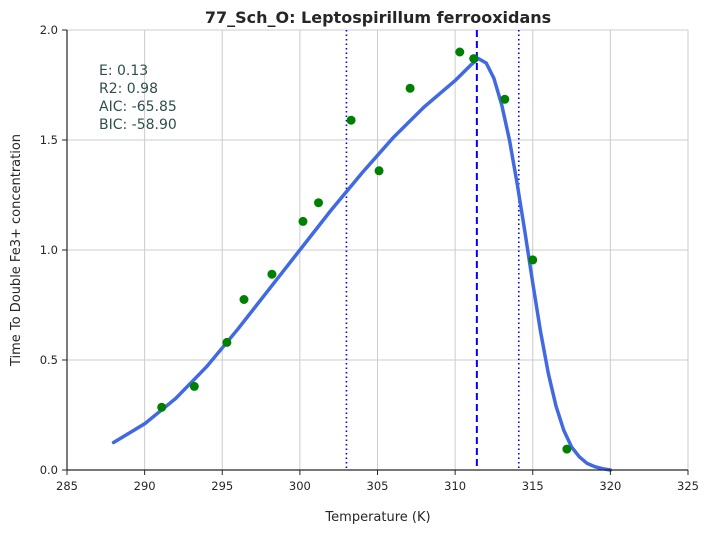  I want to click on x-tick-label: 295, so click(222, 486).